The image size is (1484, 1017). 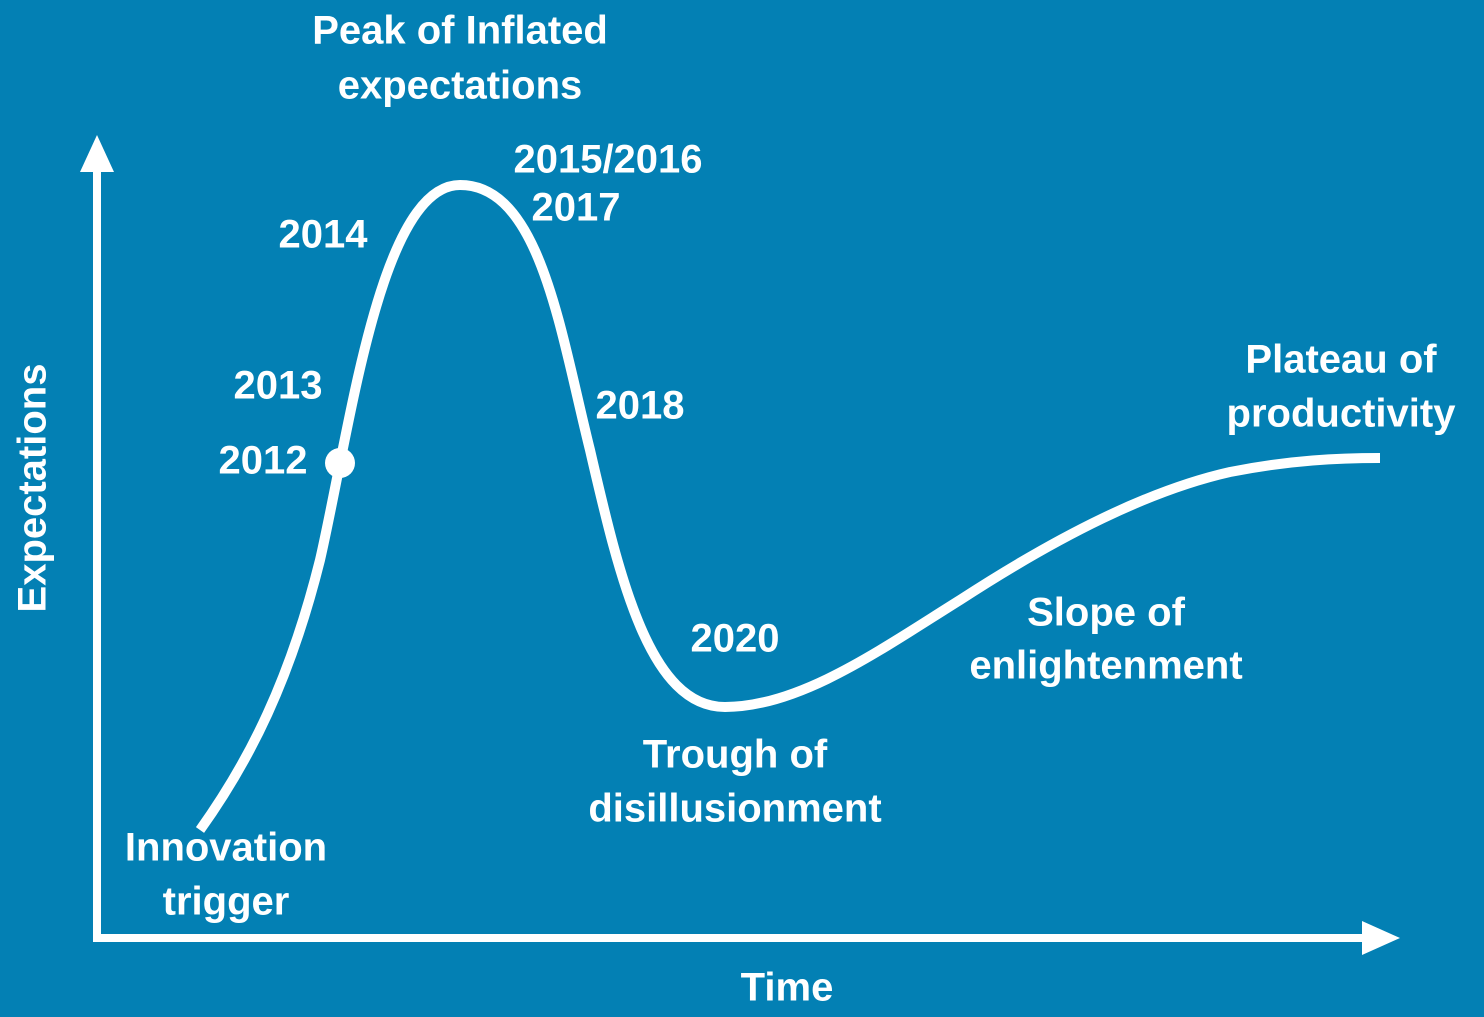 I want to click on phase-label: Innovation, so click(x=226, y=848).